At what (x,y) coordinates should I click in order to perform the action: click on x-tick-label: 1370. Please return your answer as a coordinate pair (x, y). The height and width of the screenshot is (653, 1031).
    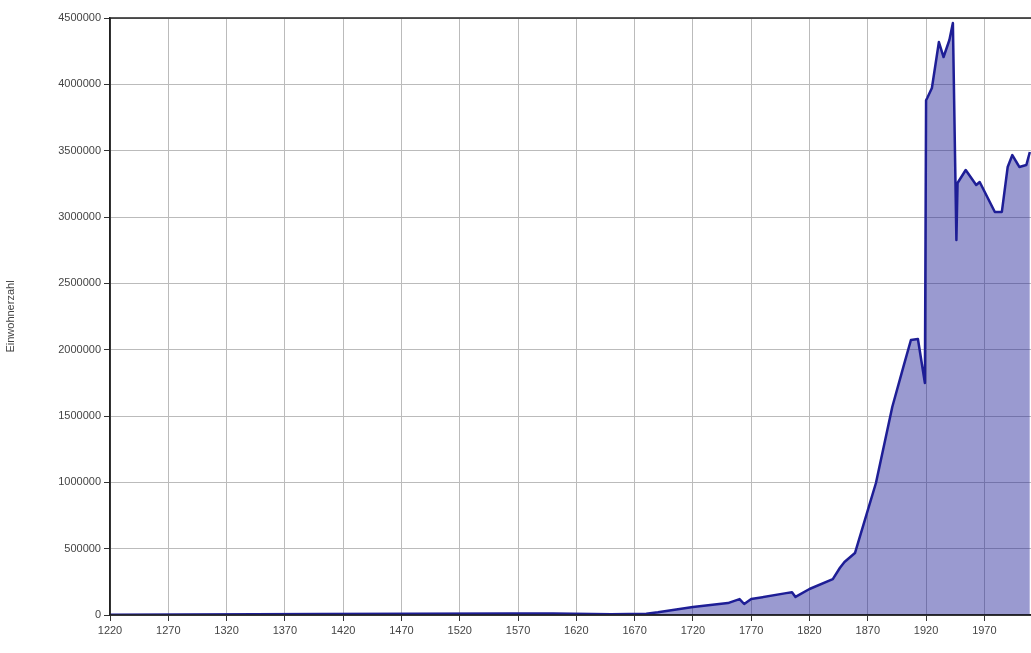
    Looking at the image, I should click on (285, 629).